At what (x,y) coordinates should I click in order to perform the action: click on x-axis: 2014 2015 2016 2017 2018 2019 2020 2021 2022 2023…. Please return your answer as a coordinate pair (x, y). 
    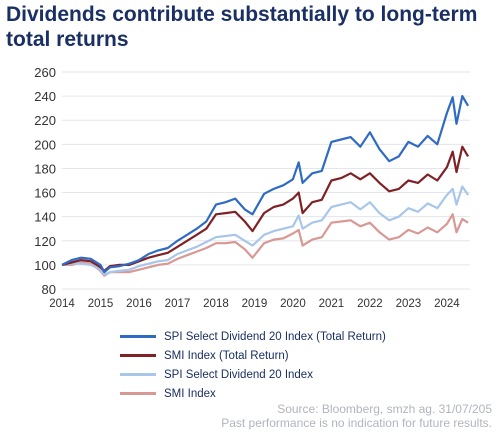
    Looking at the image, I should click on (254, 304).